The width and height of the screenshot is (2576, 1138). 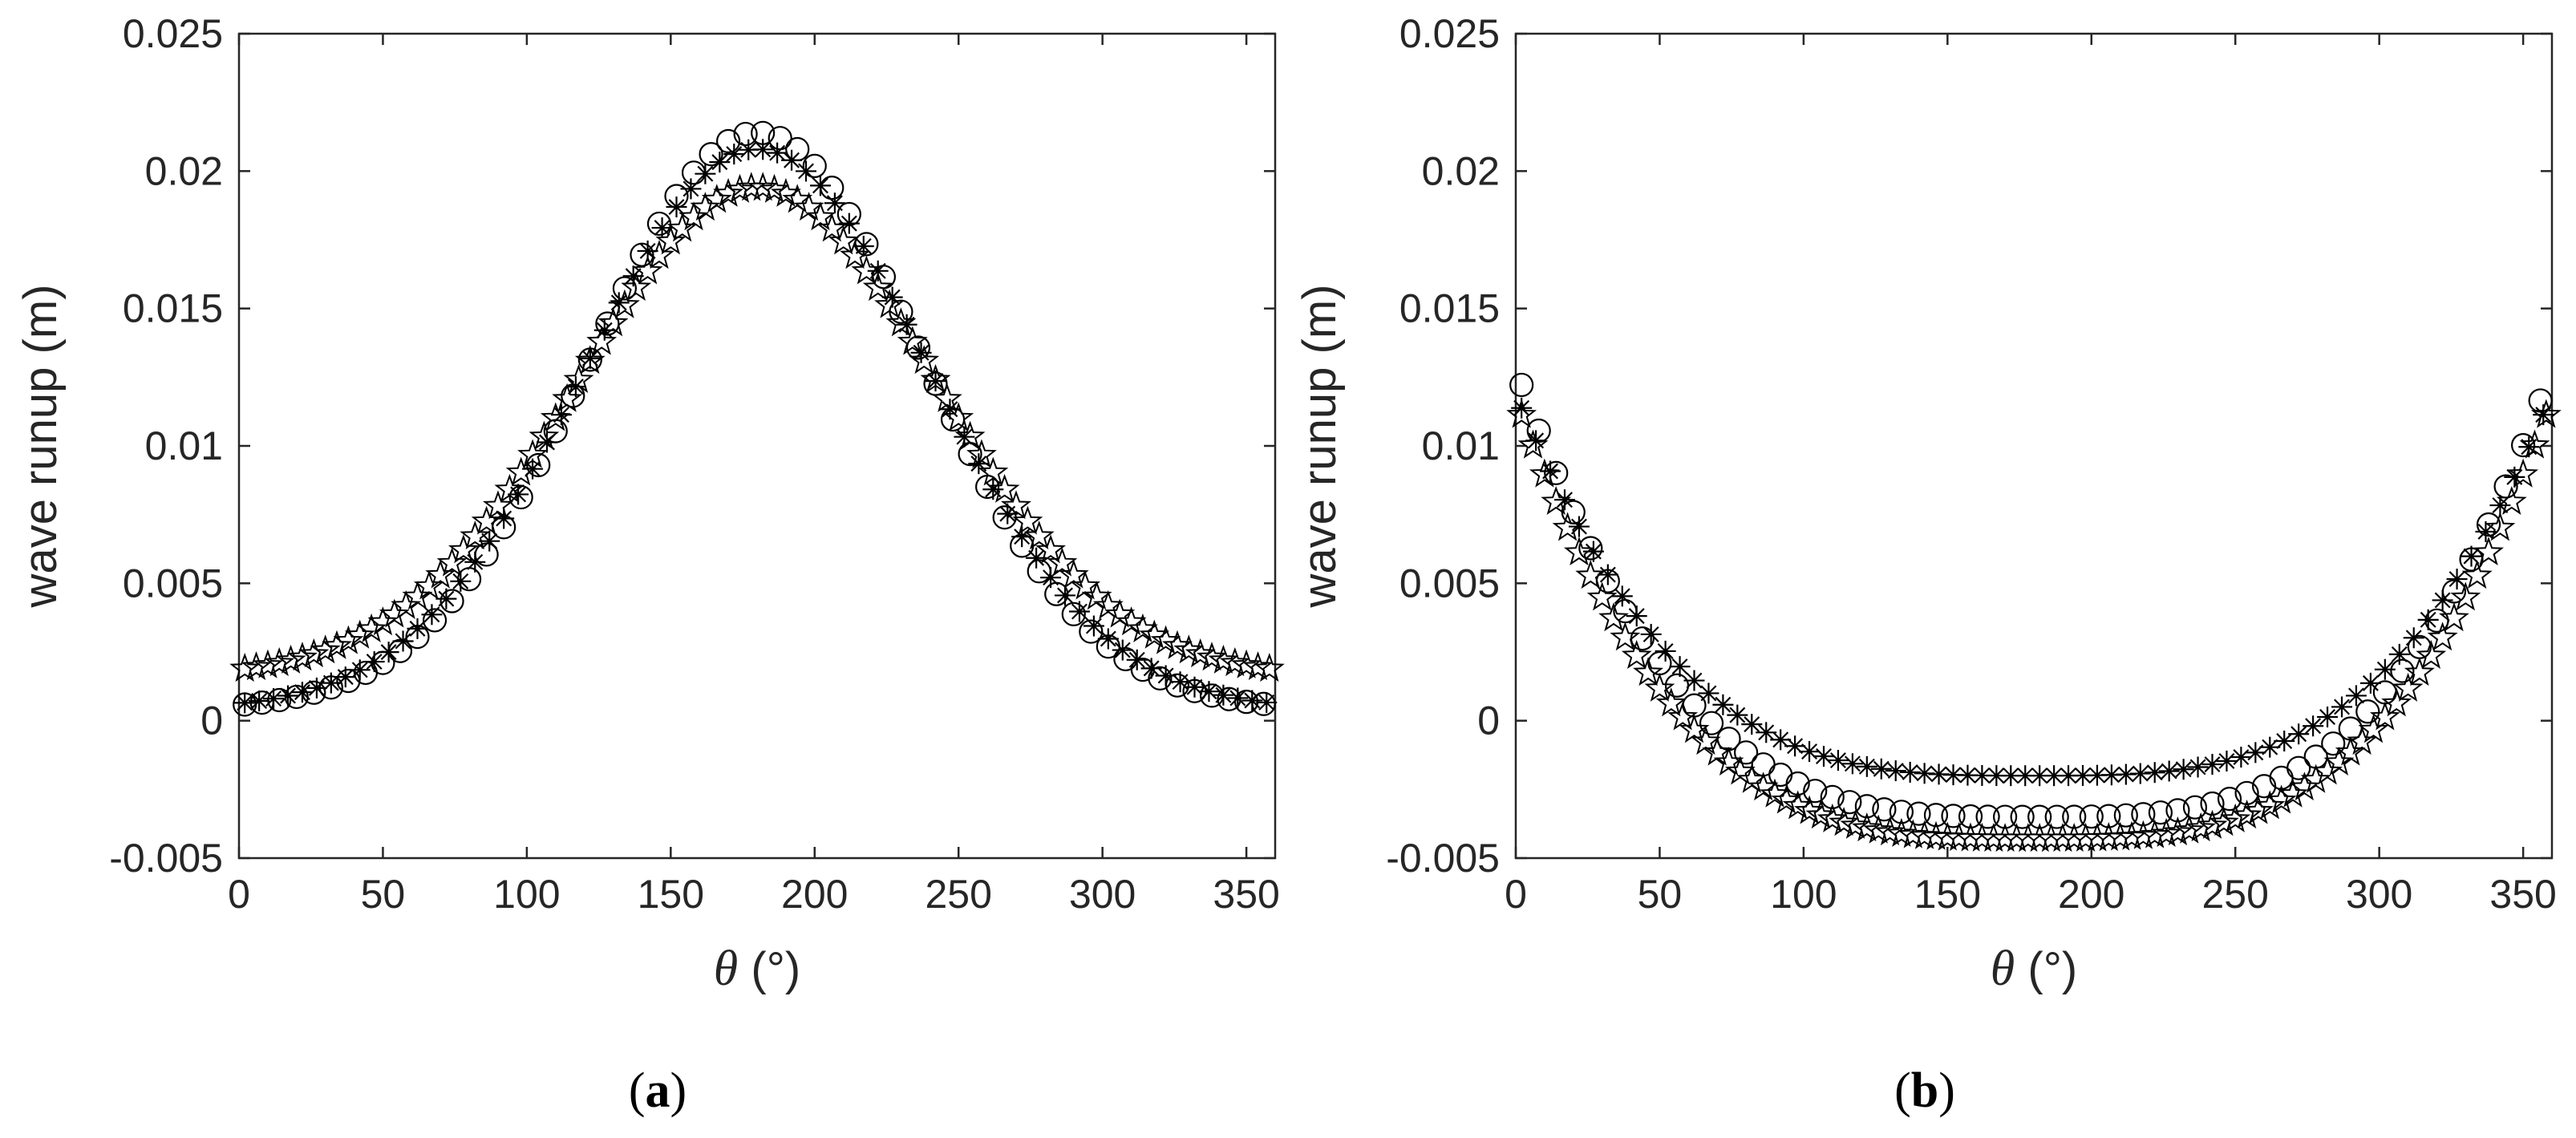 What do you see at coordinates (1461, 445) in the screenshot?
I see `y-tick-label: 0.01` at bounding box center [1461, 445].